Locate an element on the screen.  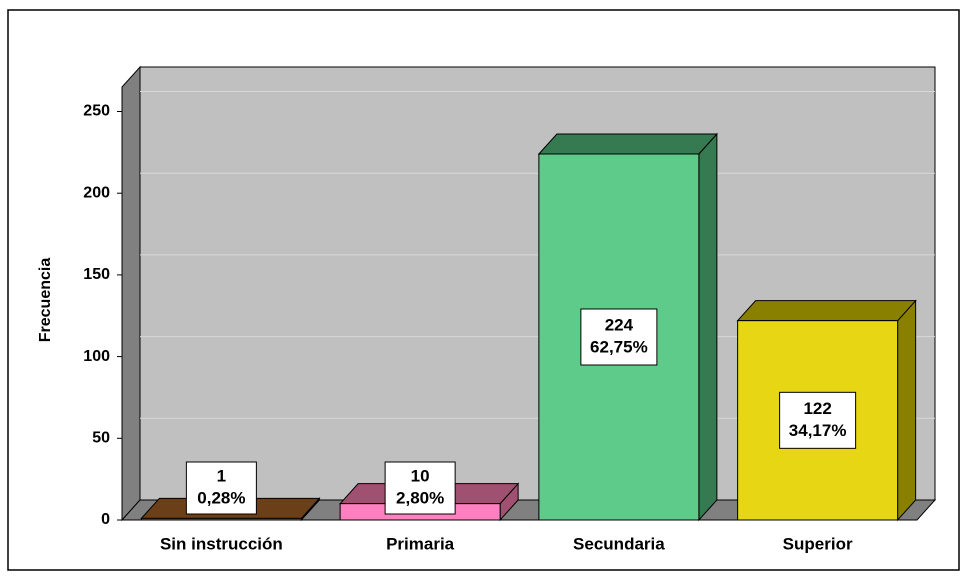
value-label: 122 is located at coordinates (817, 408).